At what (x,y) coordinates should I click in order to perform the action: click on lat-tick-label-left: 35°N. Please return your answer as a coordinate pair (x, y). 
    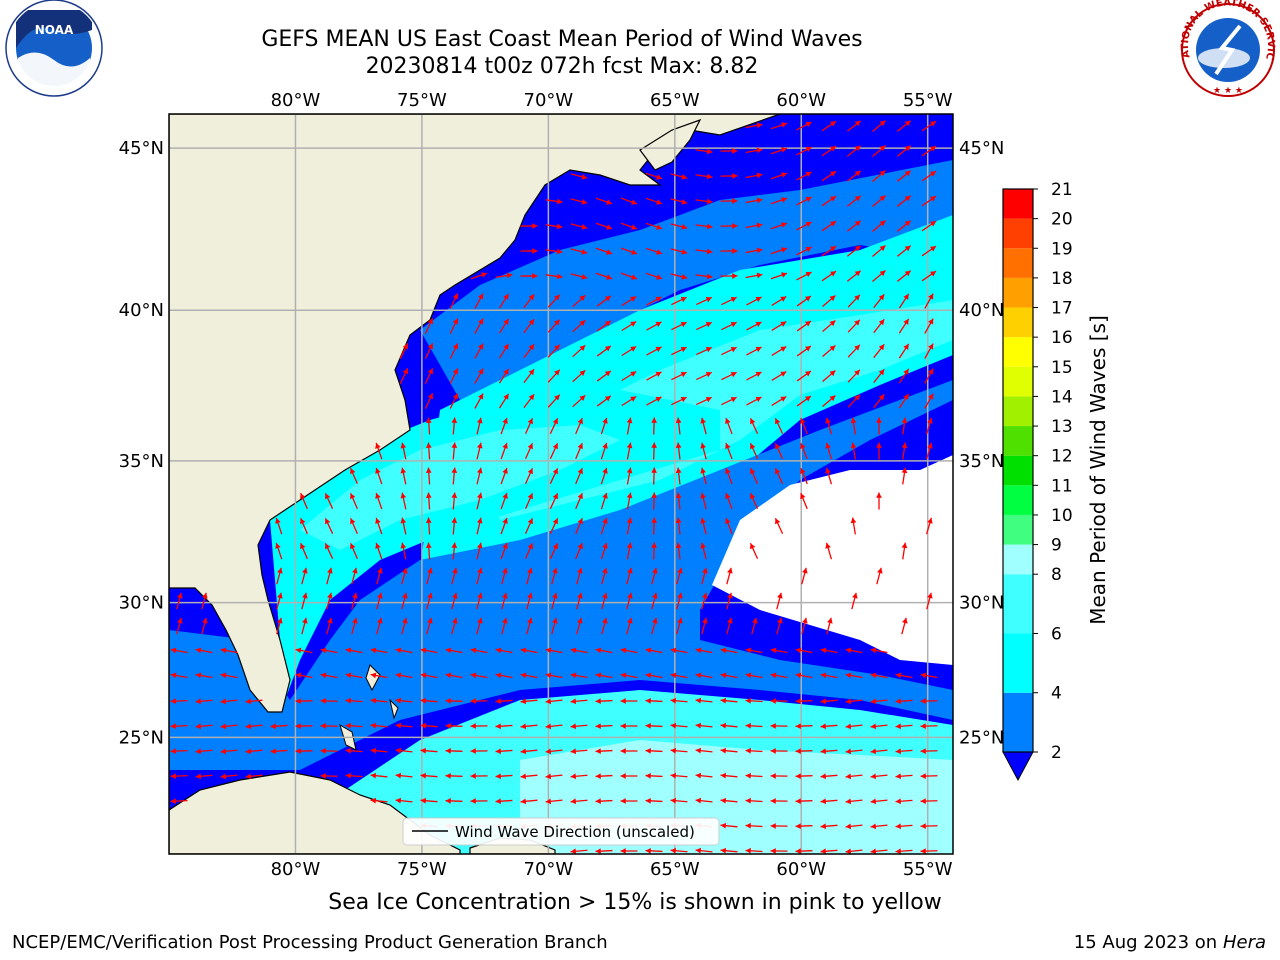
    Looking at the image, I should click on (141, 461).